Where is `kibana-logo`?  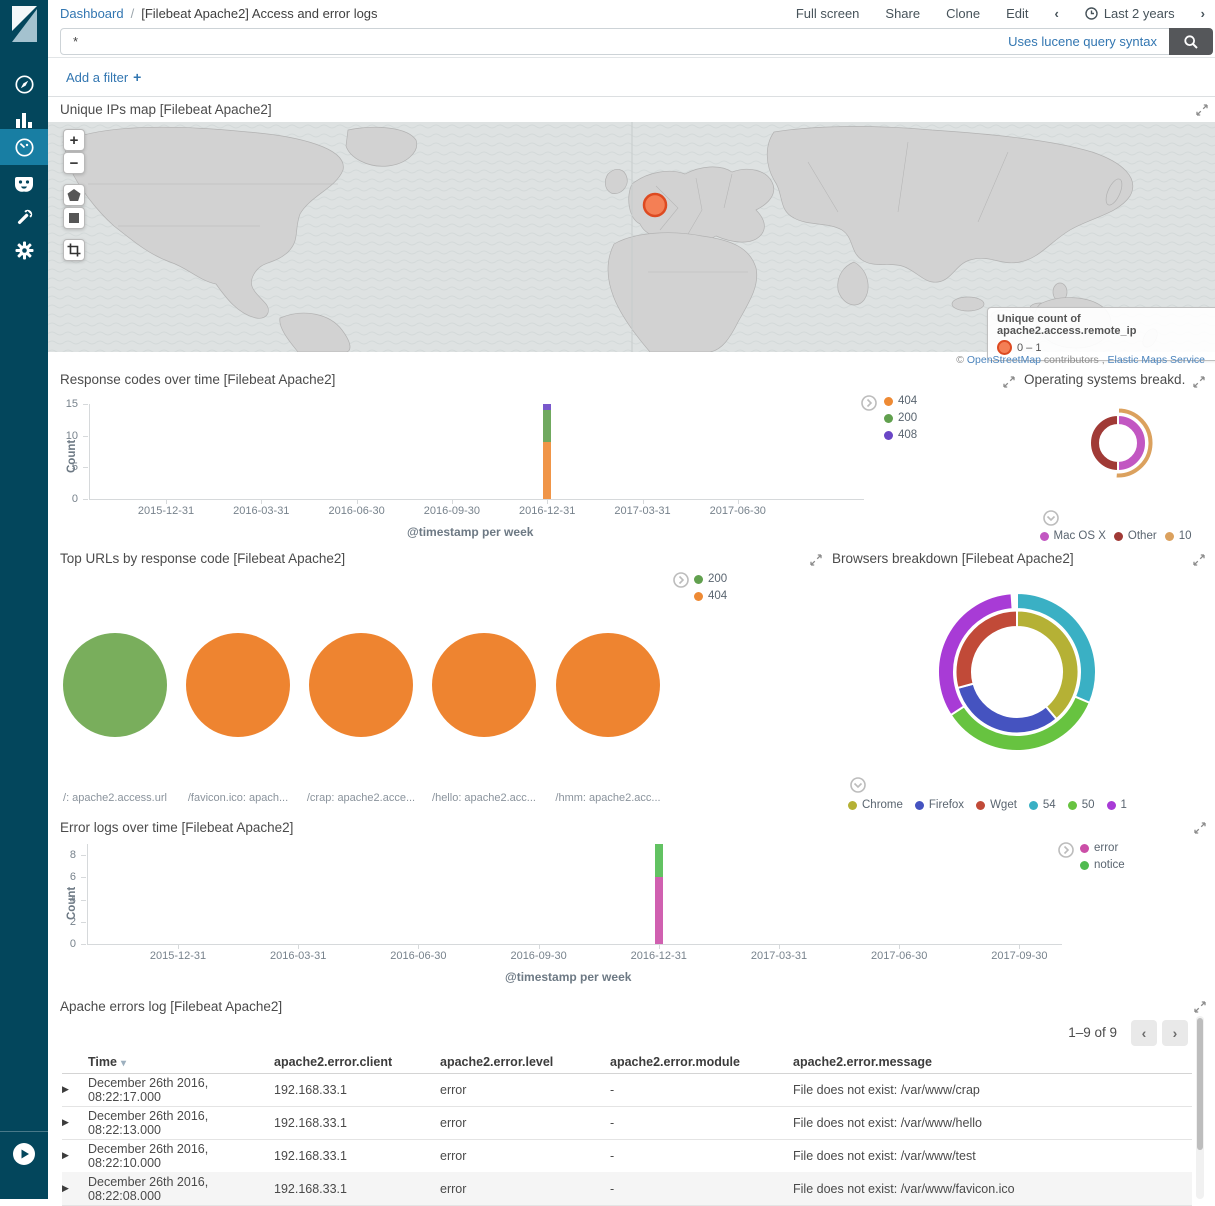 kibana-logo is located at coordinates (24, 24).